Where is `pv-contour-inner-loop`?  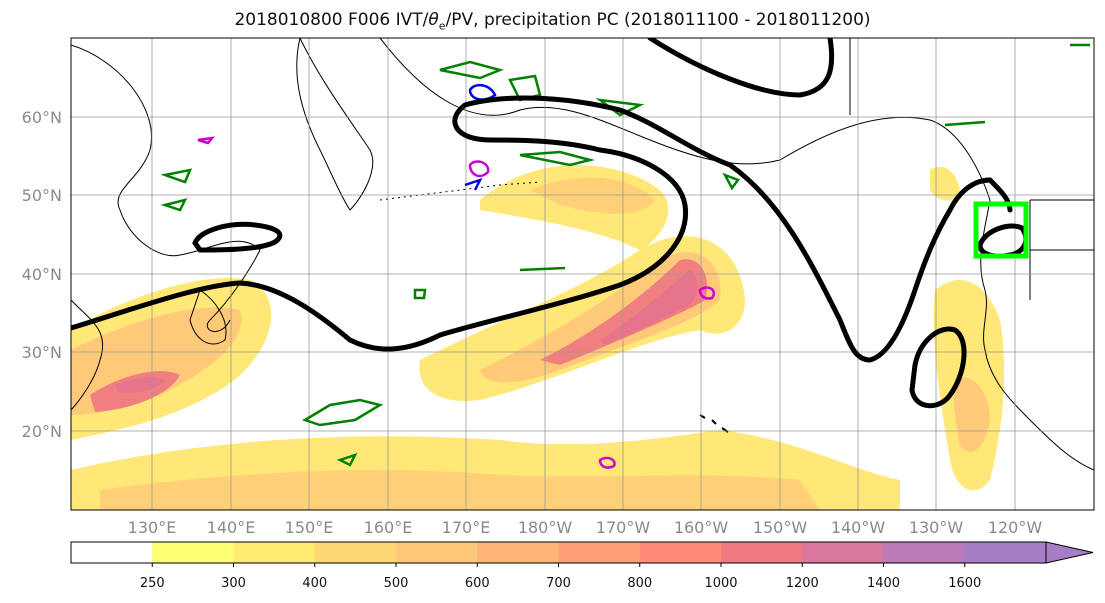 pv-contour-inner-loop is located at coordinates (1003, 241).